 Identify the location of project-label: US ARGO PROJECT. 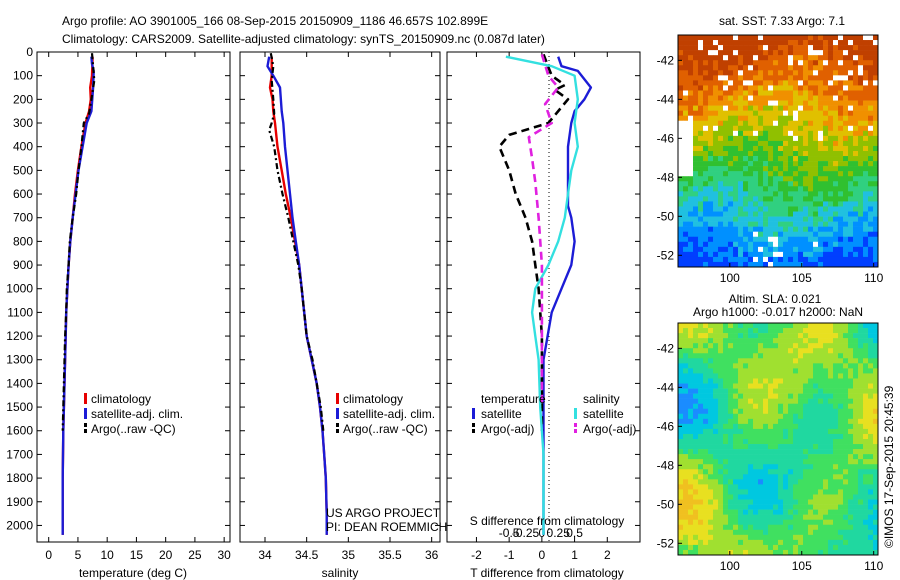
(383, 513).